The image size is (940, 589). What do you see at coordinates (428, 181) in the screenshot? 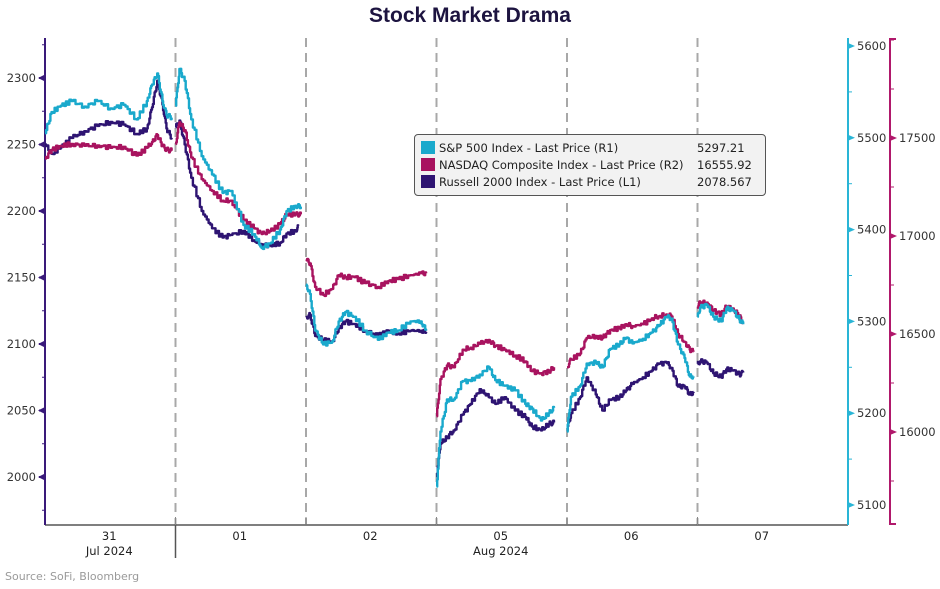
I see `legend-swatch-russell` at bounding box center [428, 181].